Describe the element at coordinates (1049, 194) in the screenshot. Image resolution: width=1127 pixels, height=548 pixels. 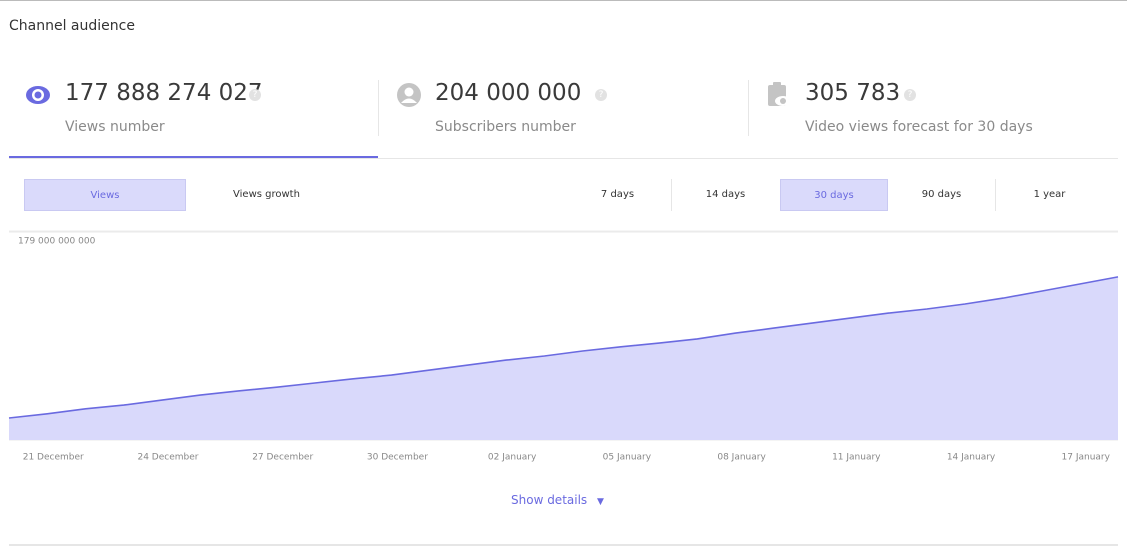
I see `range-button: 1 year` at that location.